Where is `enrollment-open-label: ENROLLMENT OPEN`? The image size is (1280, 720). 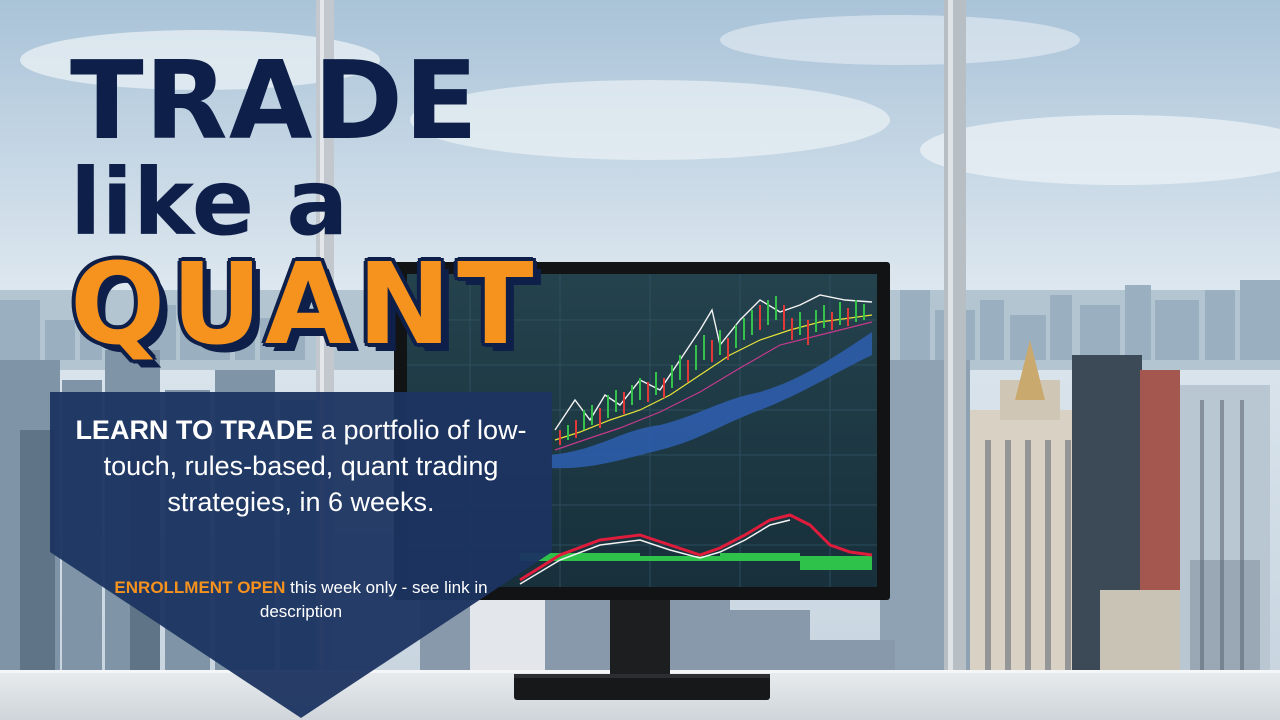 enrollment-open-label: ENROLLMENT OPEN is located at coordinates (200, 587).